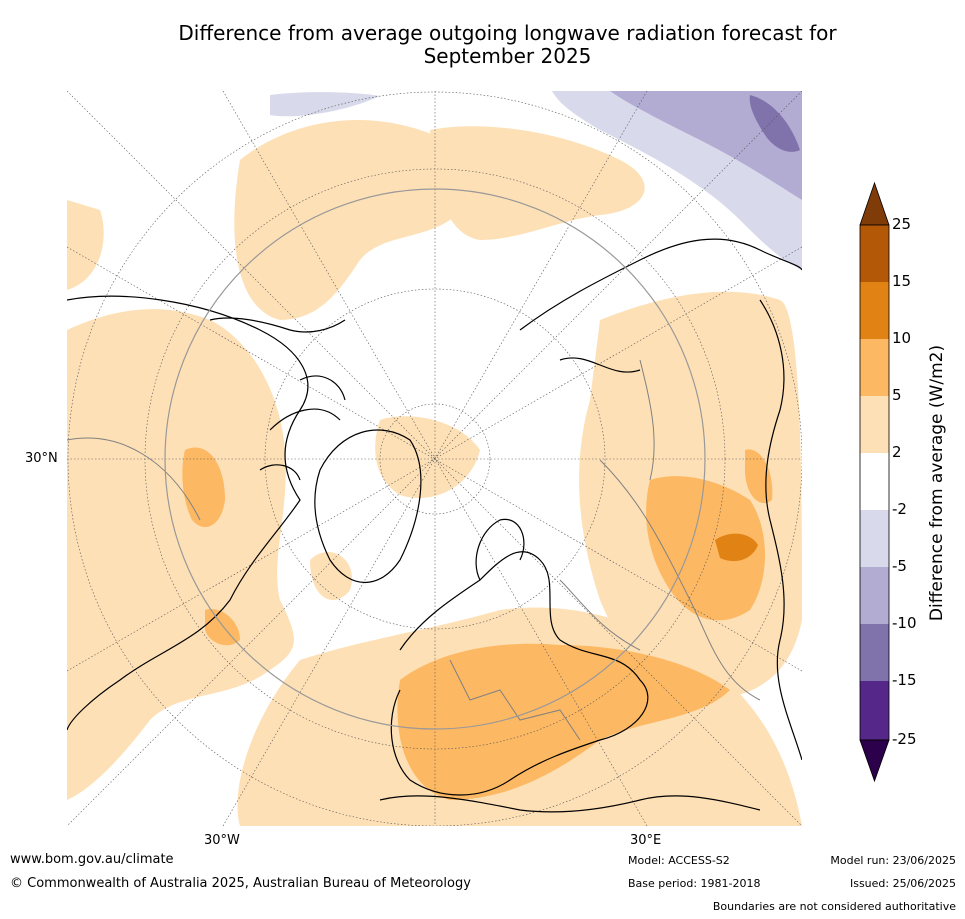 Image resolution: width=965 pixels, height=919 pixels. Describe the element at coordinates (92, 859) in the screenshot. I see `footer-website: www.bom.gov.au/climate` at that location.